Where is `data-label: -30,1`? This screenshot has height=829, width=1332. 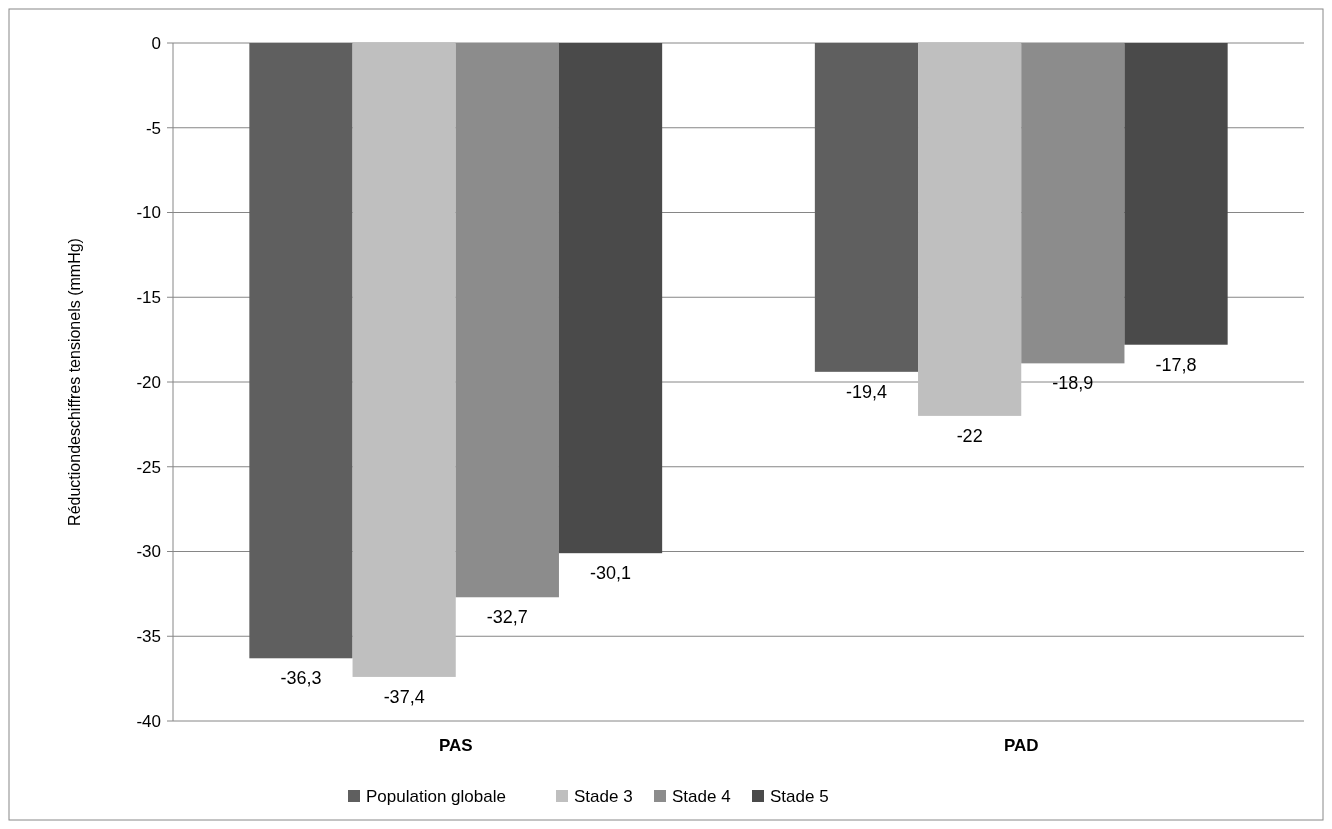 data-label: -30,1 is located at coordinates (611, 573).